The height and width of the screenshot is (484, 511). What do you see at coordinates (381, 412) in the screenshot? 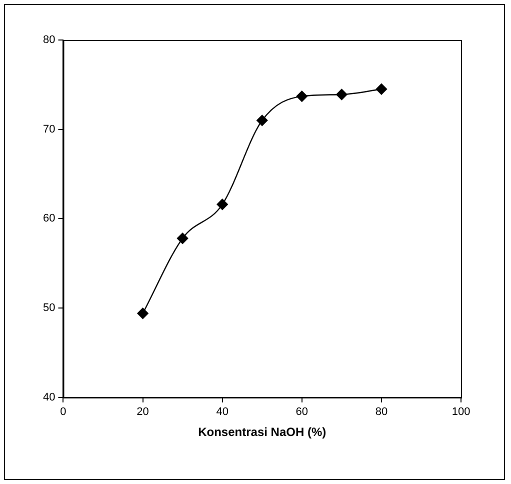
I see `x-tick-label: 80` at bounding box center [381, 412].